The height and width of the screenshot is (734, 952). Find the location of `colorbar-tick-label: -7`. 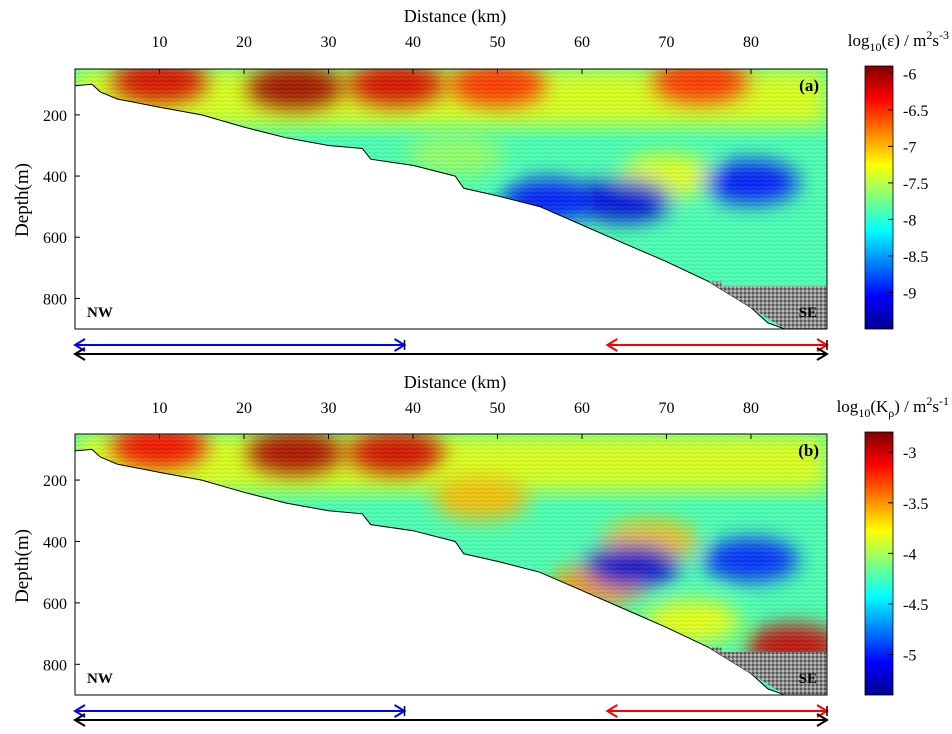

colorbar-tick-label: -7 is located at coordinates (909, 147).